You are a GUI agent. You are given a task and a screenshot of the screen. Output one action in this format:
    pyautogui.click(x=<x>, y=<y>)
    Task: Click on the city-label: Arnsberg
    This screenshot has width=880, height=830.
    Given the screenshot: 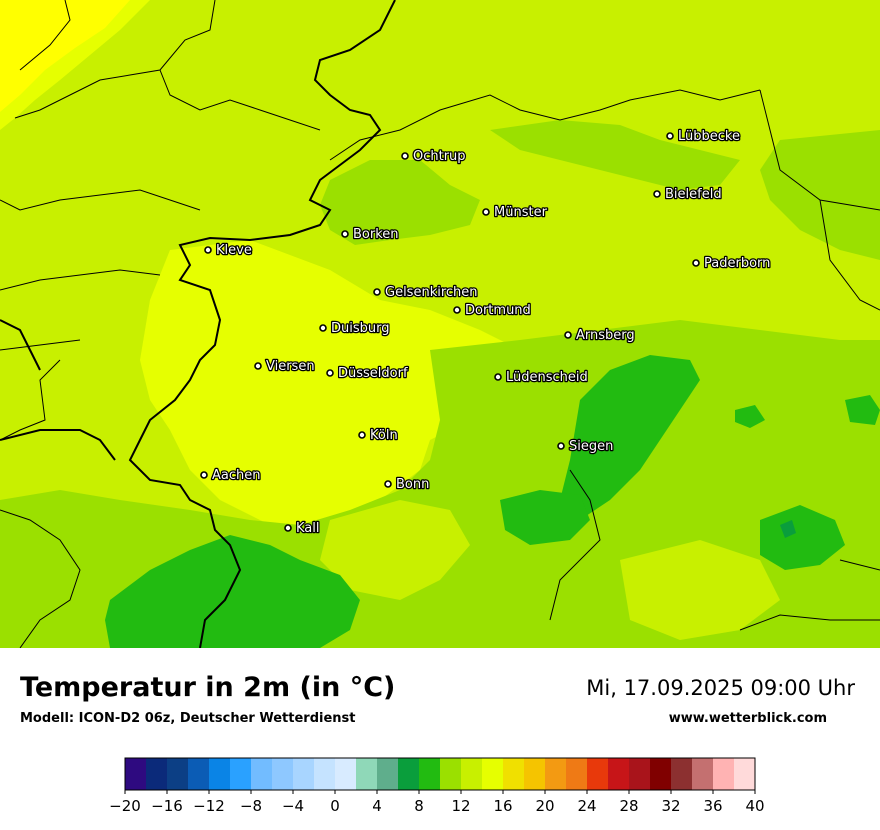 What is the action you would take?
    pyautogui.click(x=605, y=335)
    